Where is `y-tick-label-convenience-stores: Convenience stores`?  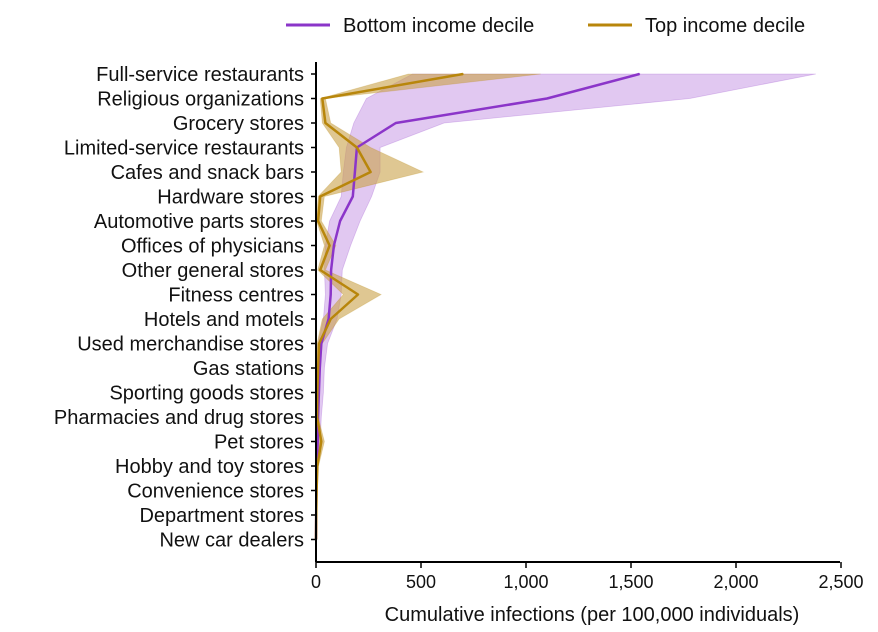
y-tick-label-convenience-stores: Convenience stores is located at coordinates (215, 492).